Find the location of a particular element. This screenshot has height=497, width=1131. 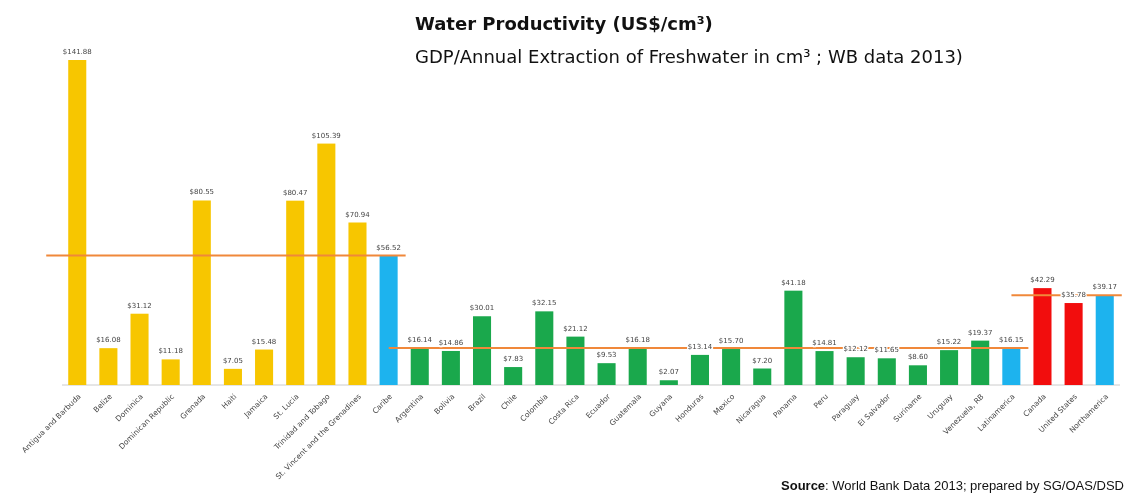

chart-subtitle: GDP/Annual Extraction of Freshwater in cm³ ; WB data 2013) is located at coordinates (689, 56).